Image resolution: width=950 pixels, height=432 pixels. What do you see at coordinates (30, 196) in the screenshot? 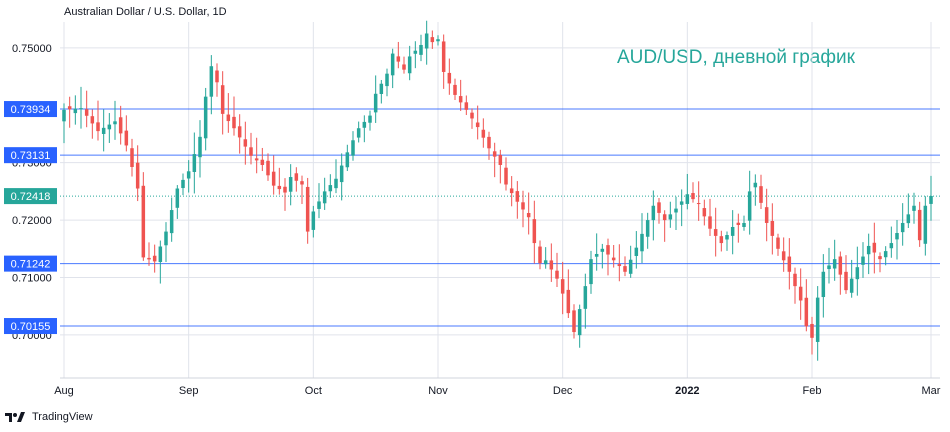
I see `last-price-badge-bg` at bounding box center [30, 196].